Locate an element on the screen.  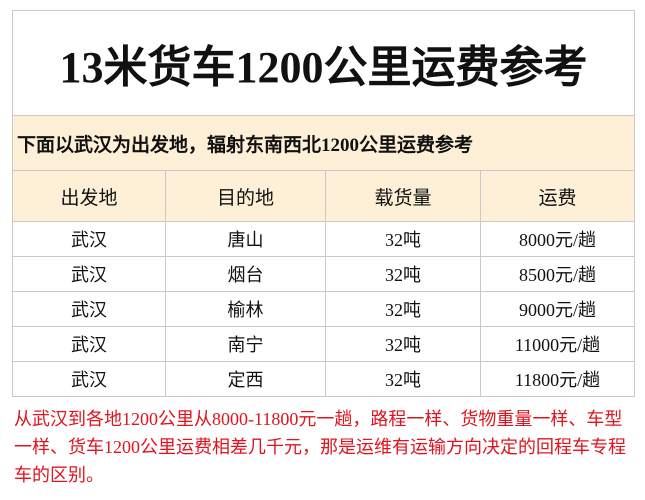
table-cell: 9000元/趟 is located at coordinates (557, 309).